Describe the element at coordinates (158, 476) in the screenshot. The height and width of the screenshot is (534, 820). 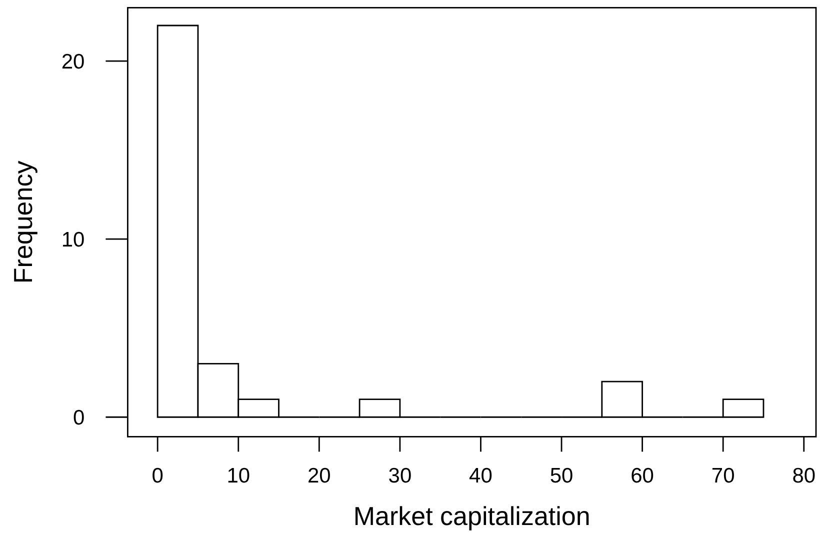
I see `x-tick-label: 0` at that location.